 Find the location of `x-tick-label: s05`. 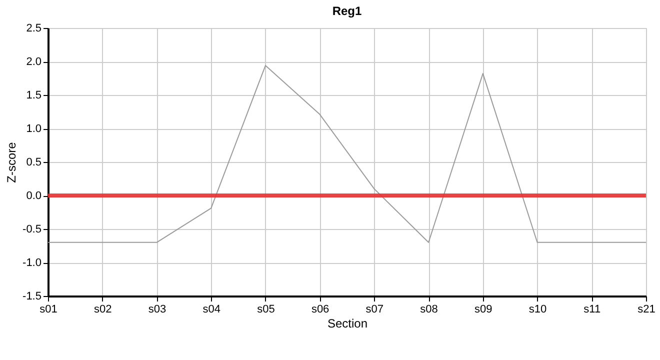

x-tick-label: s05 is located at coordinates (266, 310).